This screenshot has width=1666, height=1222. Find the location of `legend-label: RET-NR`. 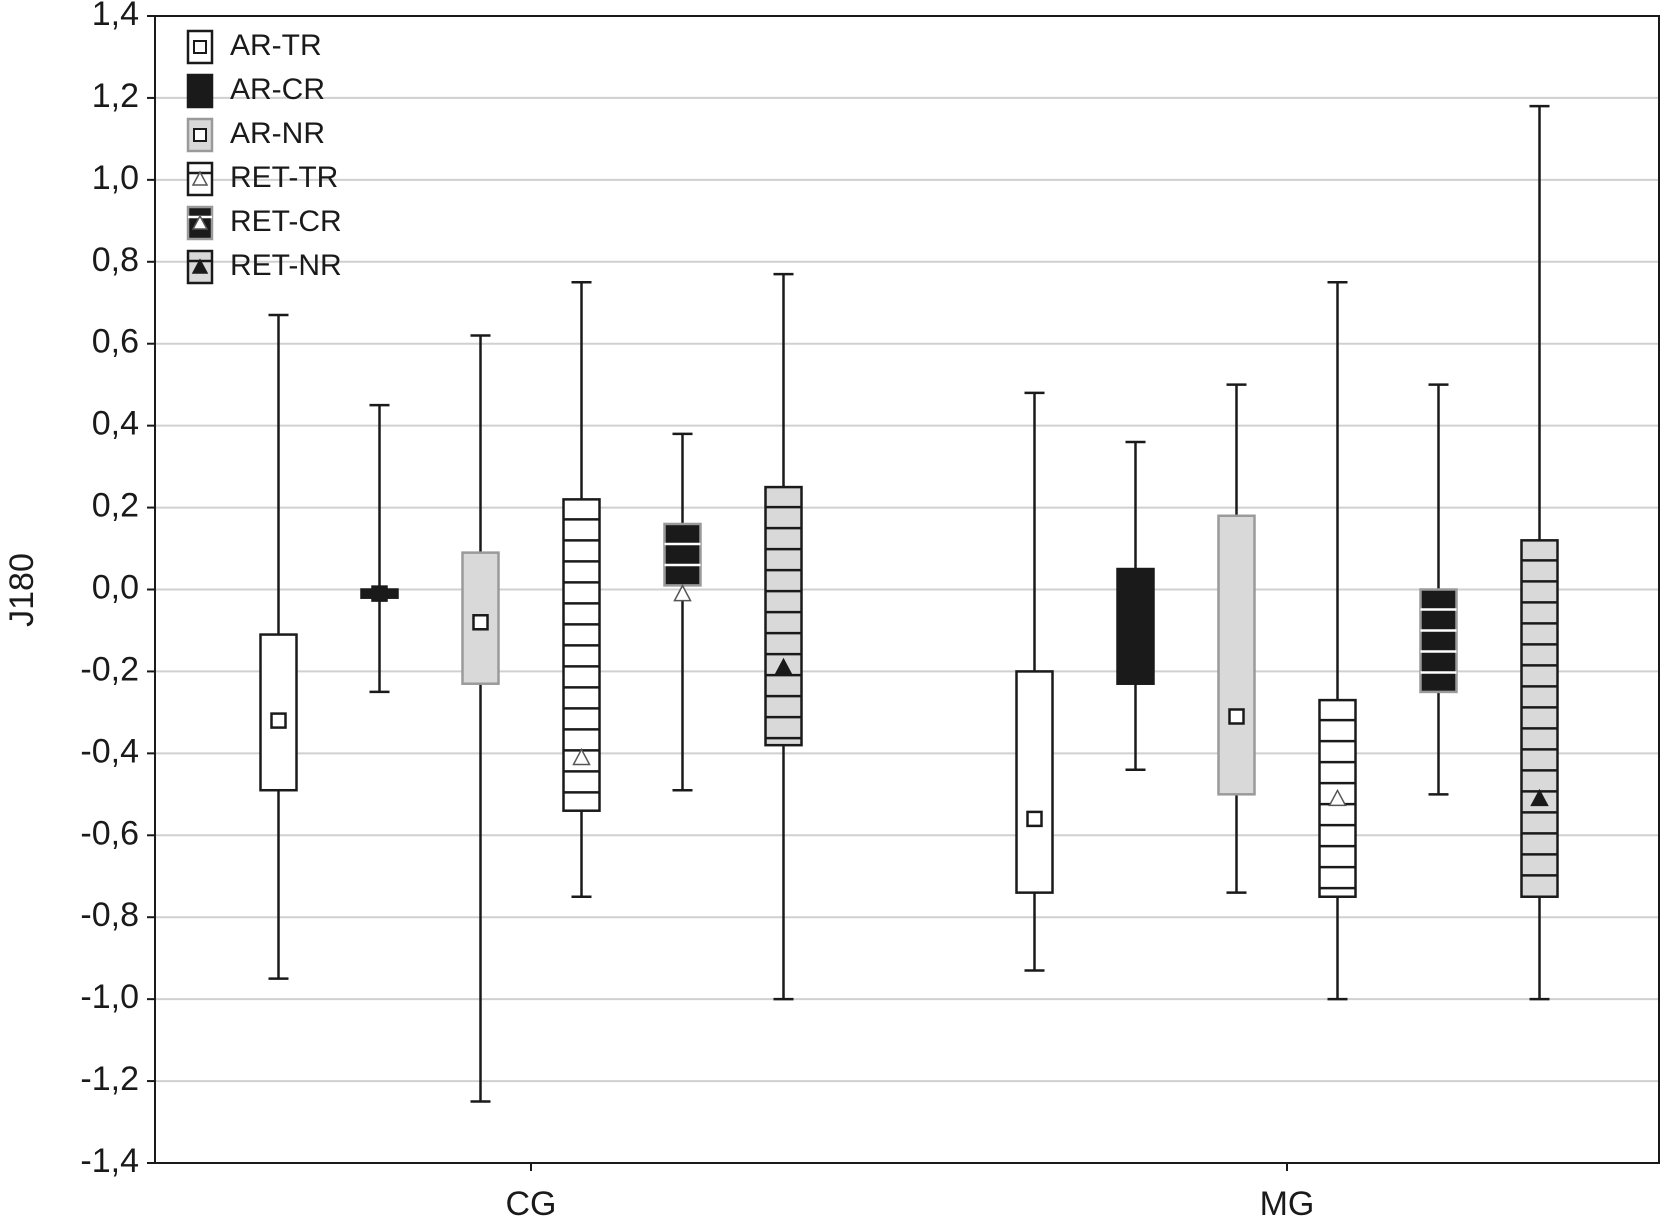

legend-label: RET-NR is located at coordinates (286, 265).